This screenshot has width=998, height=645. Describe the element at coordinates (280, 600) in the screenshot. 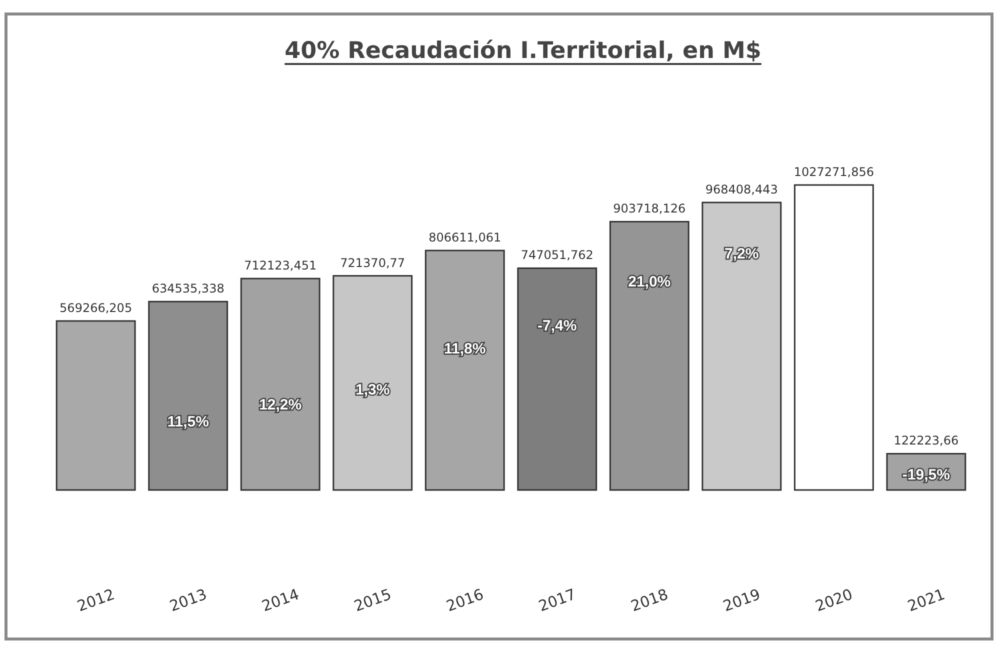

I see `x-tick-label: 2014` at that location.